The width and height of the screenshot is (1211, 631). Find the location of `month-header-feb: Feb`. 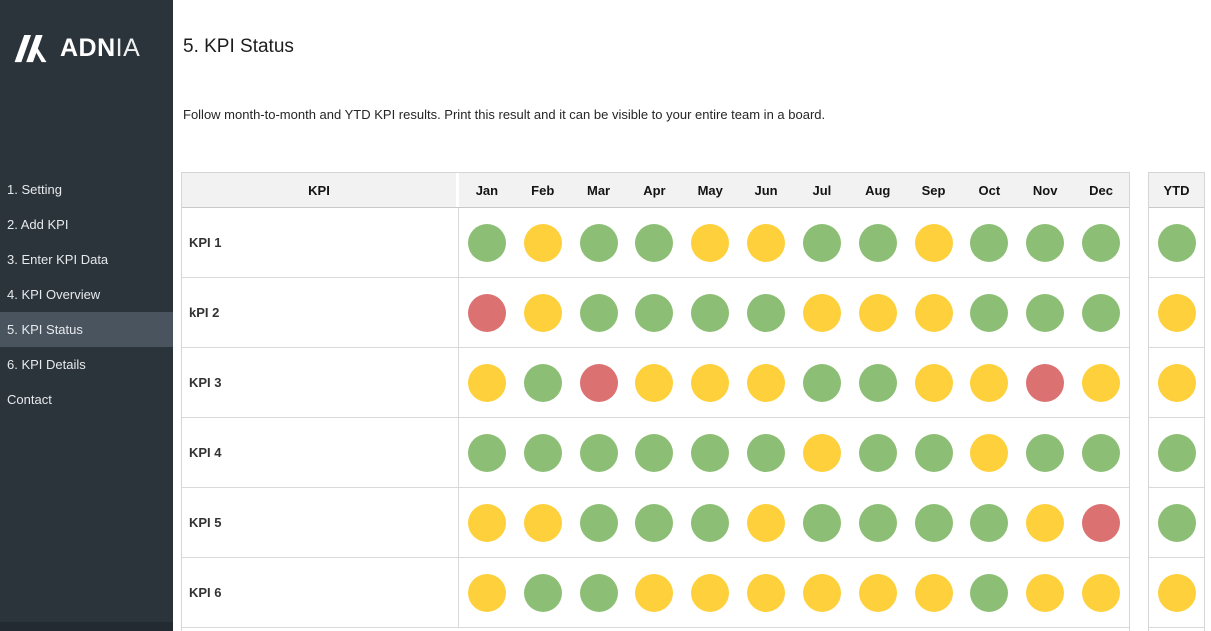

month-header-feb: Feb is located at coordinates (543, 190).